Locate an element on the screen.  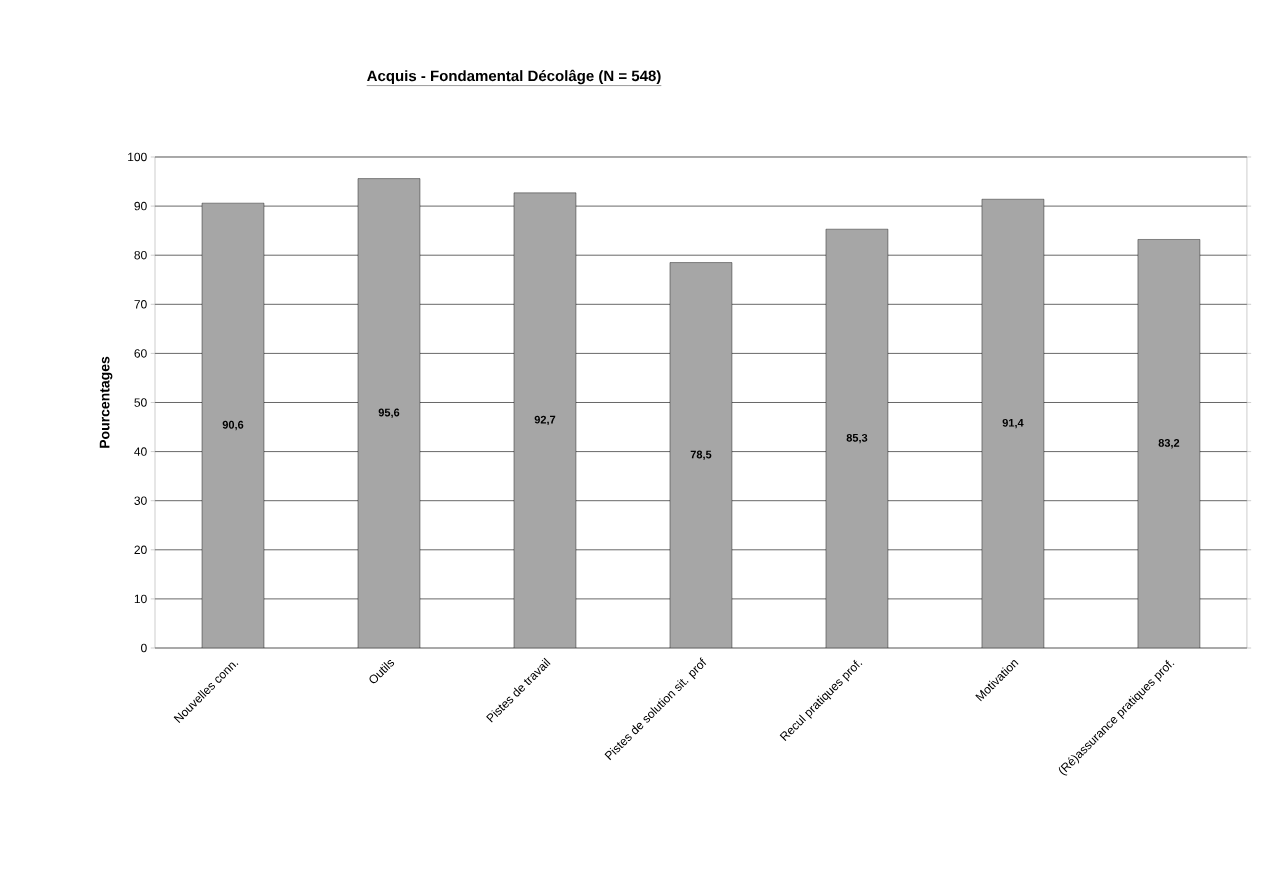
data-label: 83,2 is located at coordinates (1169, 444).